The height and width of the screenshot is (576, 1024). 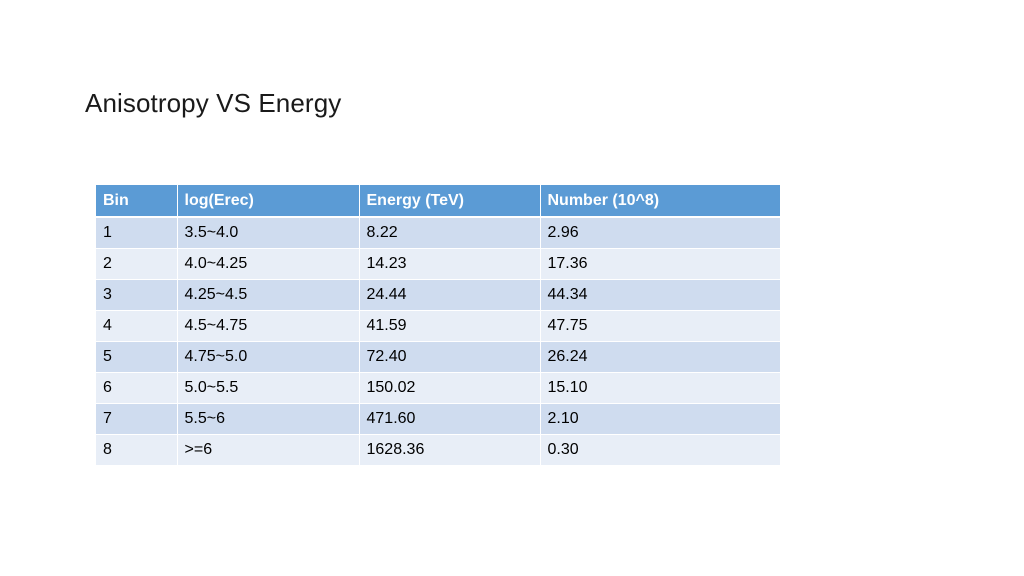 What do you see at coordinates (660, 326) in the screenshot?
I see `cell-number: 47.75` at bounding box center [660, 326].